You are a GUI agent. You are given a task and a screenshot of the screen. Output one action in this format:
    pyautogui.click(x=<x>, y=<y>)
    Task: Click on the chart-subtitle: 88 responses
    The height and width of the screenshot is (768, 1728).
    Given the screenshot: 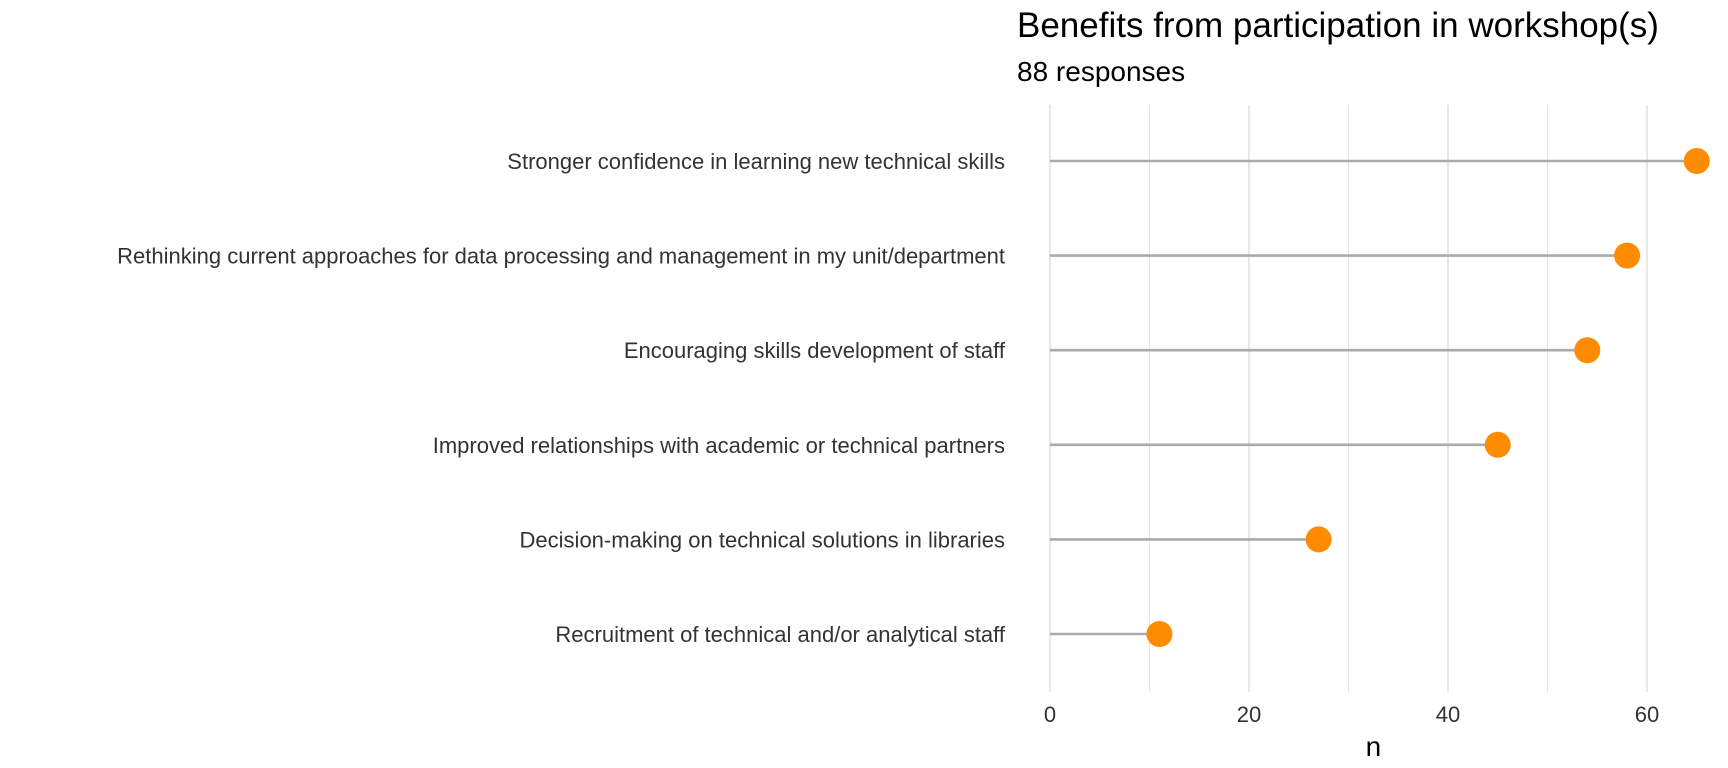 What is the action you would take?
    pyautogui.click(x=1101, y=71)
    